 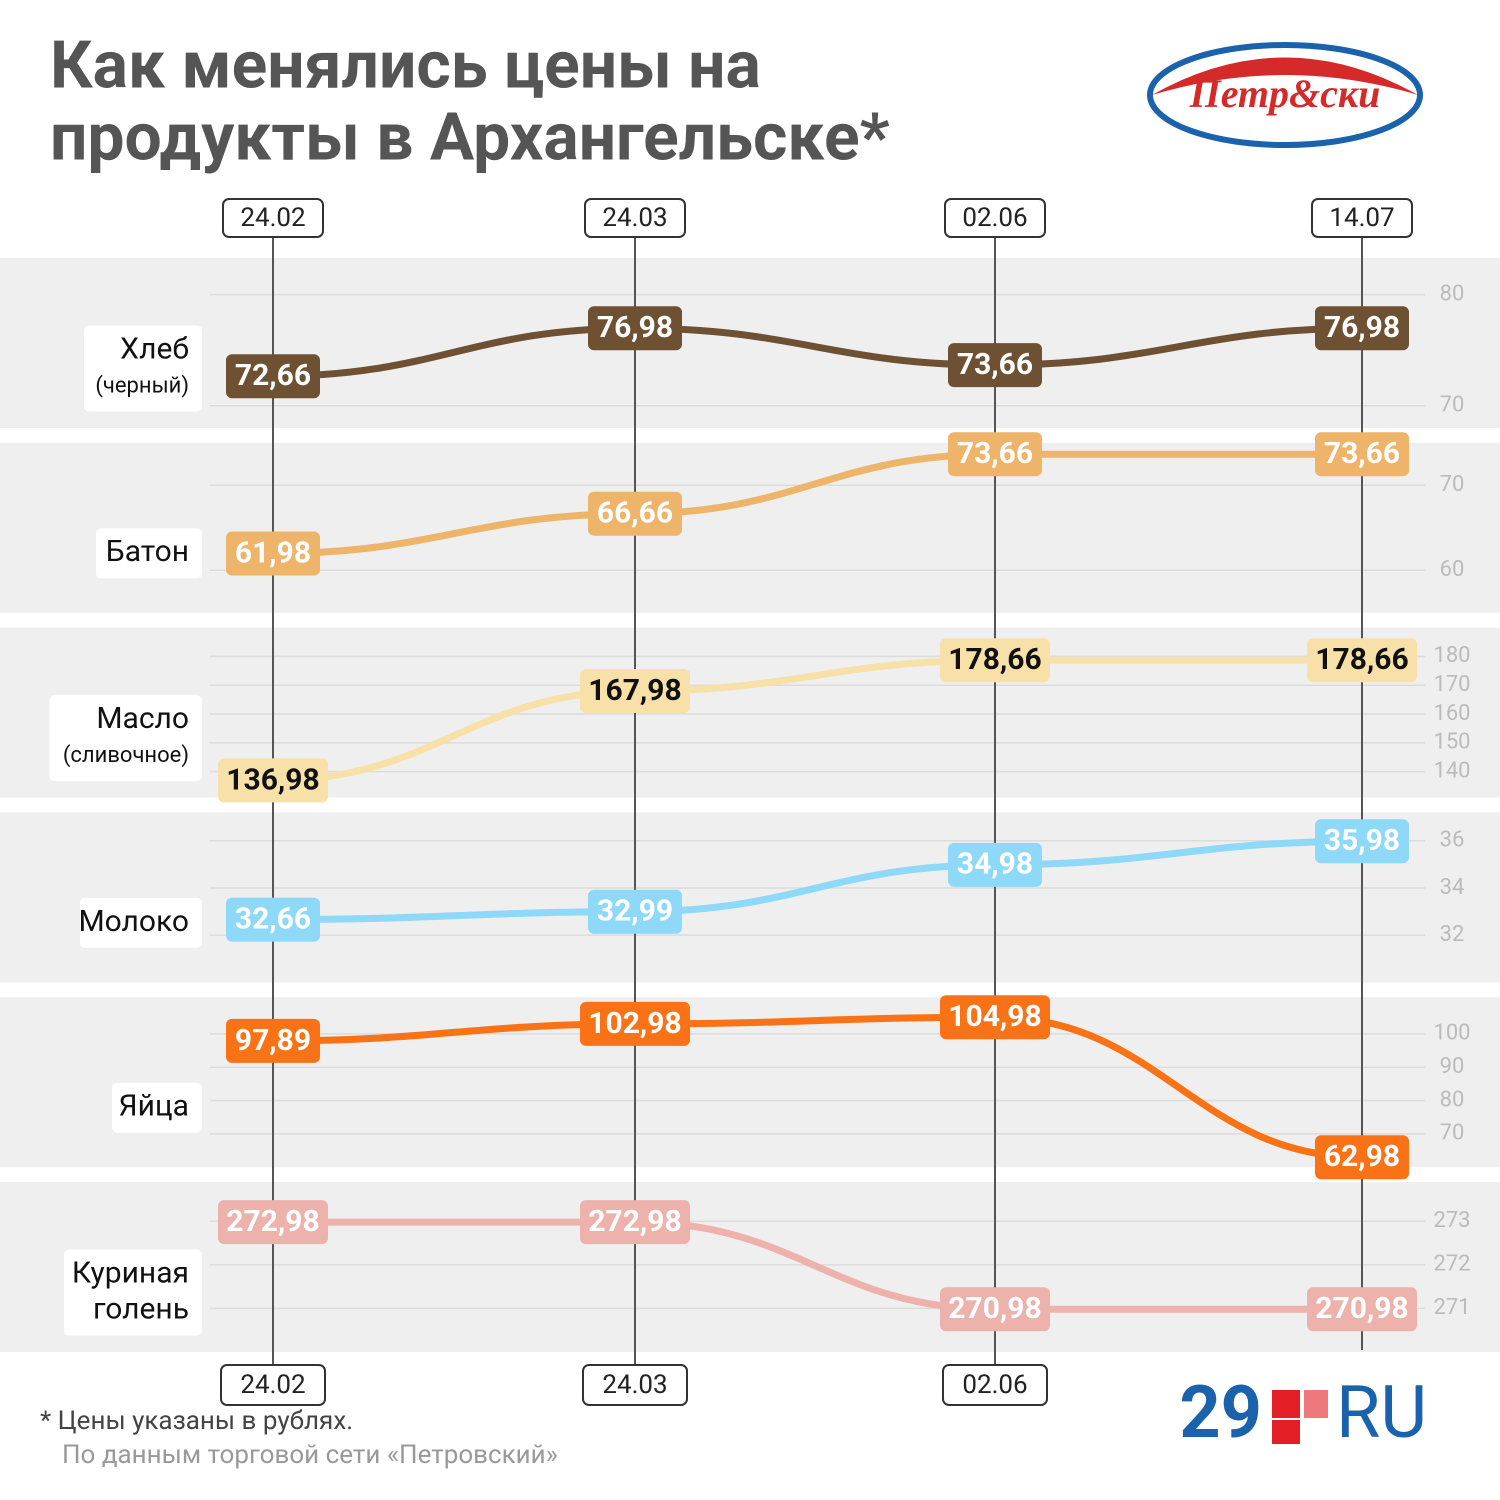 I want to click on value-label: 97,89, so click(x=273, y=1040).